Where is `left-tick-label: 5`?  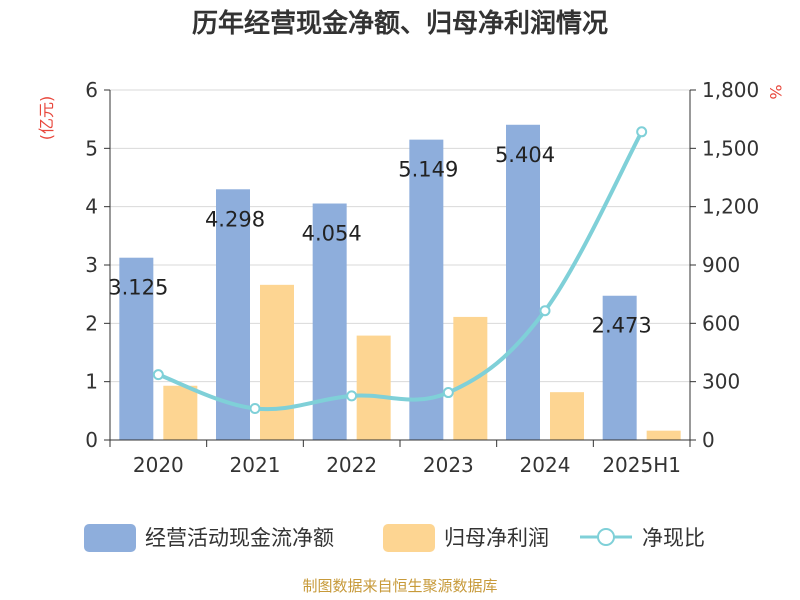
left-tick-label: 5 is located at coordinates (91, 148).